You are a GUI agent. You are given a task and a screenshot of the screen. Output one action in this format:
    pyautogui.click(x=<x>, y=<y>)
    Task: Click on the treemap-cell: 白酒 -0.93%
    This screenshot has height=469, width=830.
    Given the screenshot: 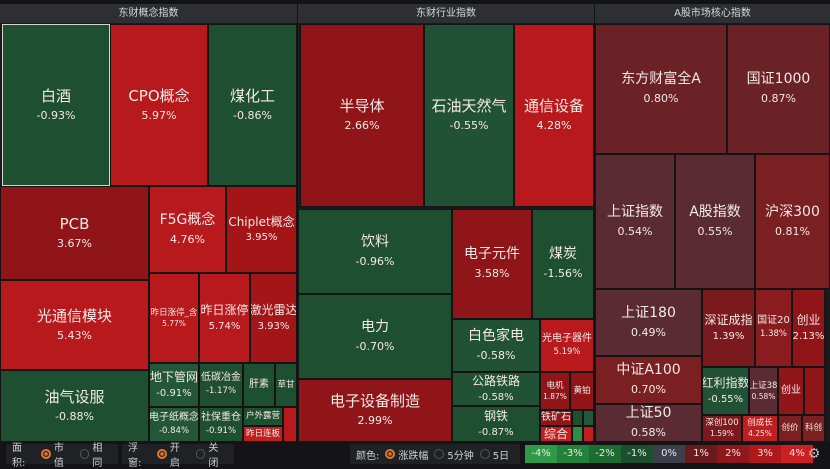 What is the action you would take?
    pyautogui.click(x=56, y=105)
    